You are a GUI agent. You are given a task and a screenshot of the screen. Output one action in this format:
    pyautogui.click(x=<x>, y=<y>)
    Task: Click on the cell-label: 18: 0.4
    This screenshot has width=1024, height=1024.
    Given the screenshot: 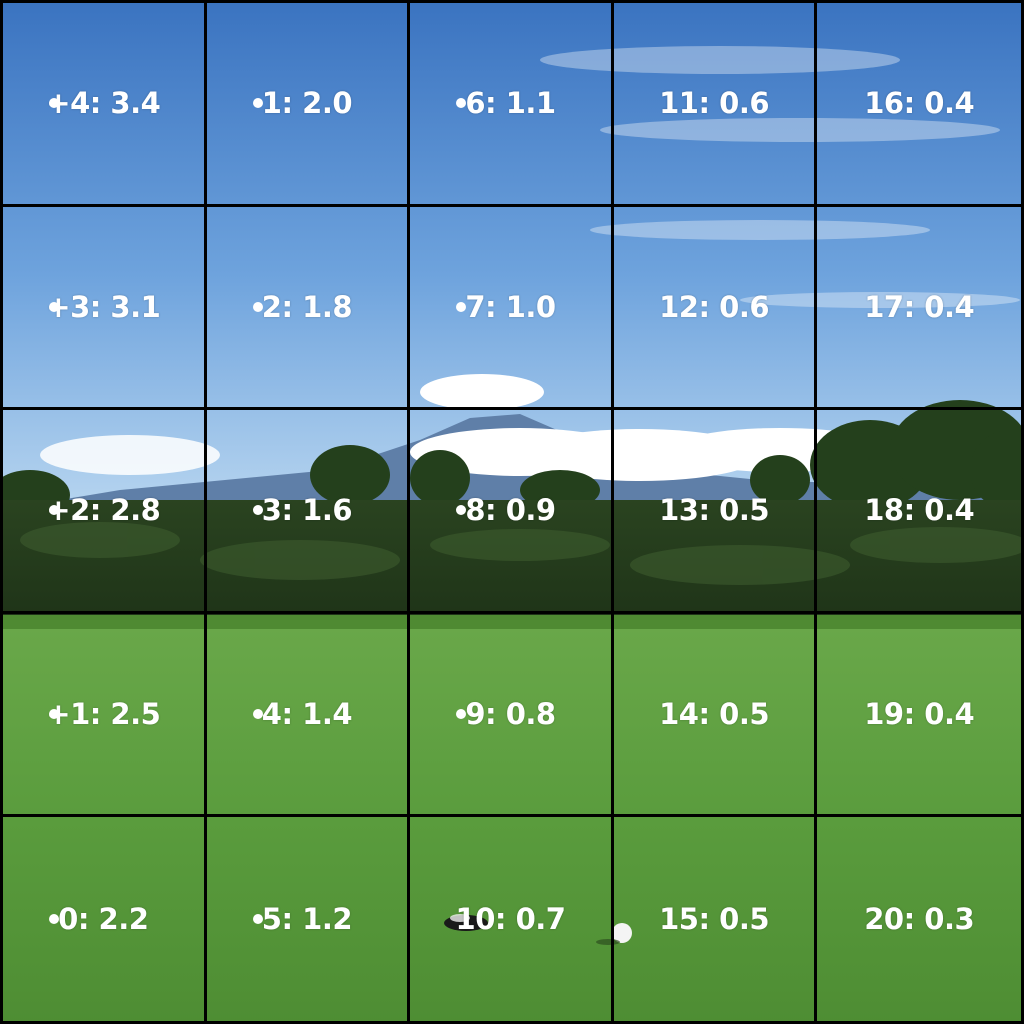 What is the action you would take?
    pyautogui.click(x=919, y=510)
    